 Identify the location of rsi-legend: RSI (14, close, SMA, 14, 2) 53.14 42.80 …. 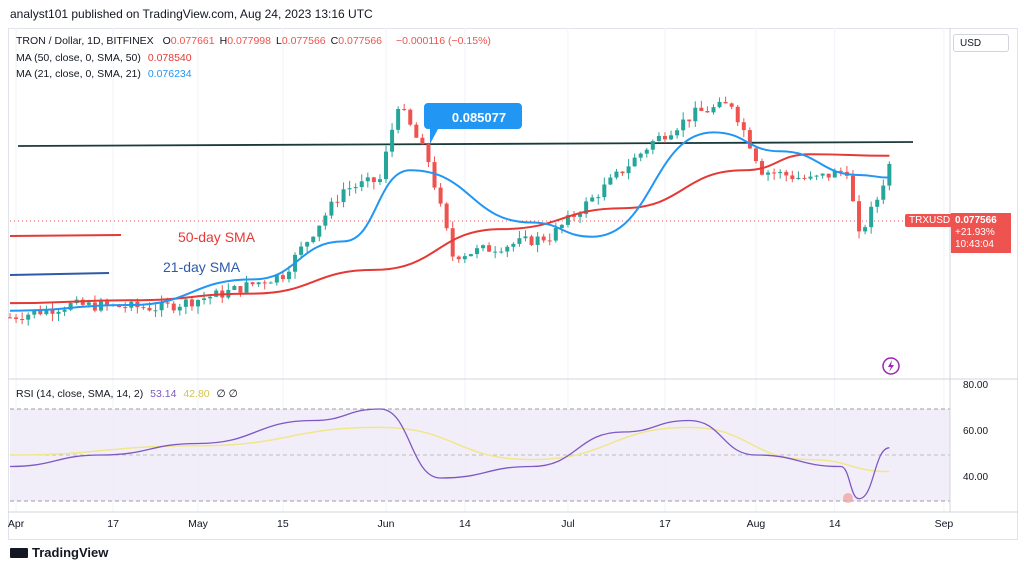
(127, 394).